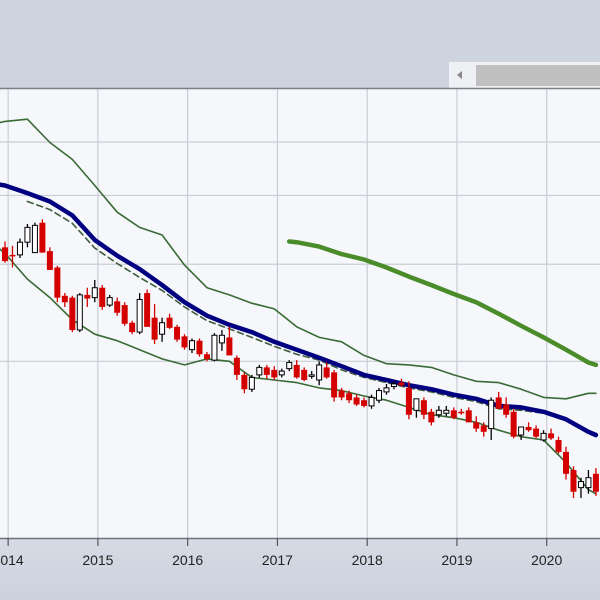 The width and height of the screenshot is (600, 600). Describe the element at coordinates (12, 560) in the screenshot. I see `x-tick-label: 2014` at that location.